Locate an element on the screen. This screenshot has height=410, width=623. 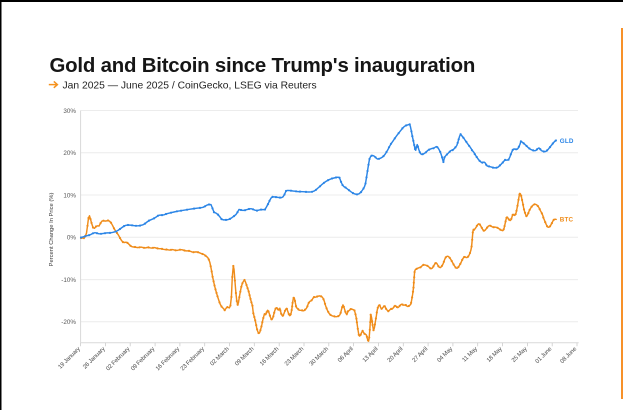
svg-text: GLD is located at coordinates (567, 141).